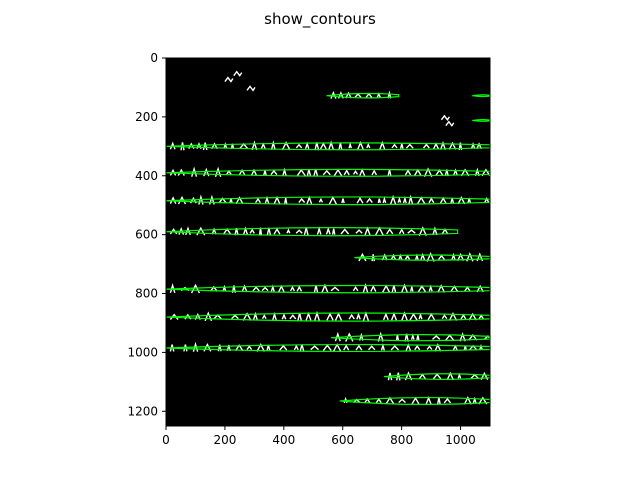 The width and height of the screenshot is (640, 480). What do you see at coordinates (146, 117) in the screenshot?
I see `y-tick-label: 200` at bounding box center [146, 117].